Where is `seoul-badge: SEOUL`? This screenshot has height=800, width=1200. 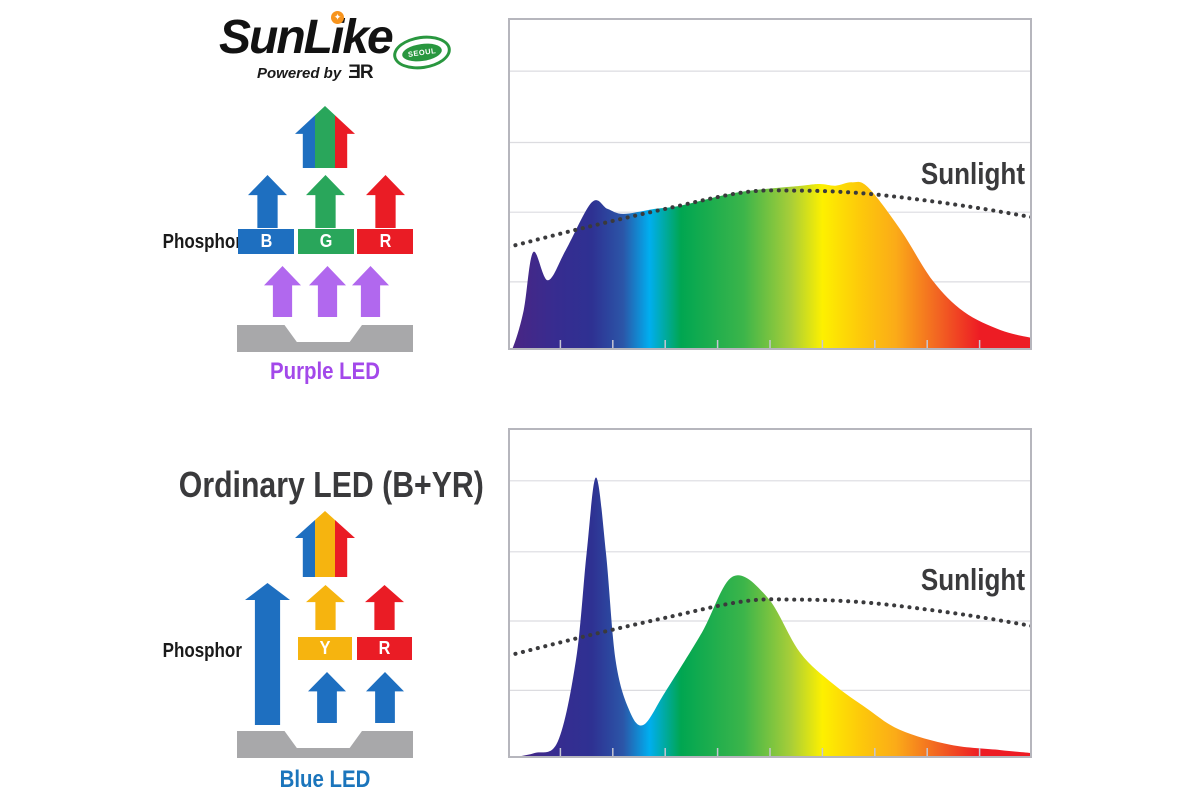 seoul-badge: SEOUL is located at coordinates (422, 52).